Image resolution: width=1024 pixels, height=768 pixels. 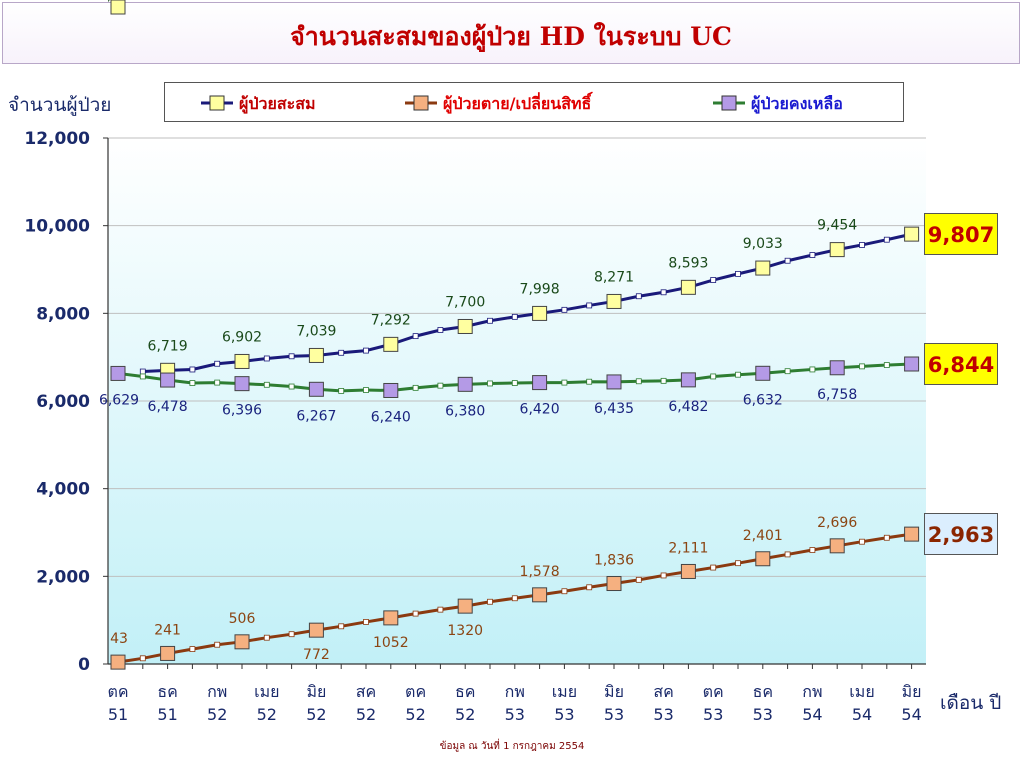 What do you see at coordinates (961, 234) in the screenshot?
I see `end-value-cumulative: 9,807` at bounding box center [961, 234].